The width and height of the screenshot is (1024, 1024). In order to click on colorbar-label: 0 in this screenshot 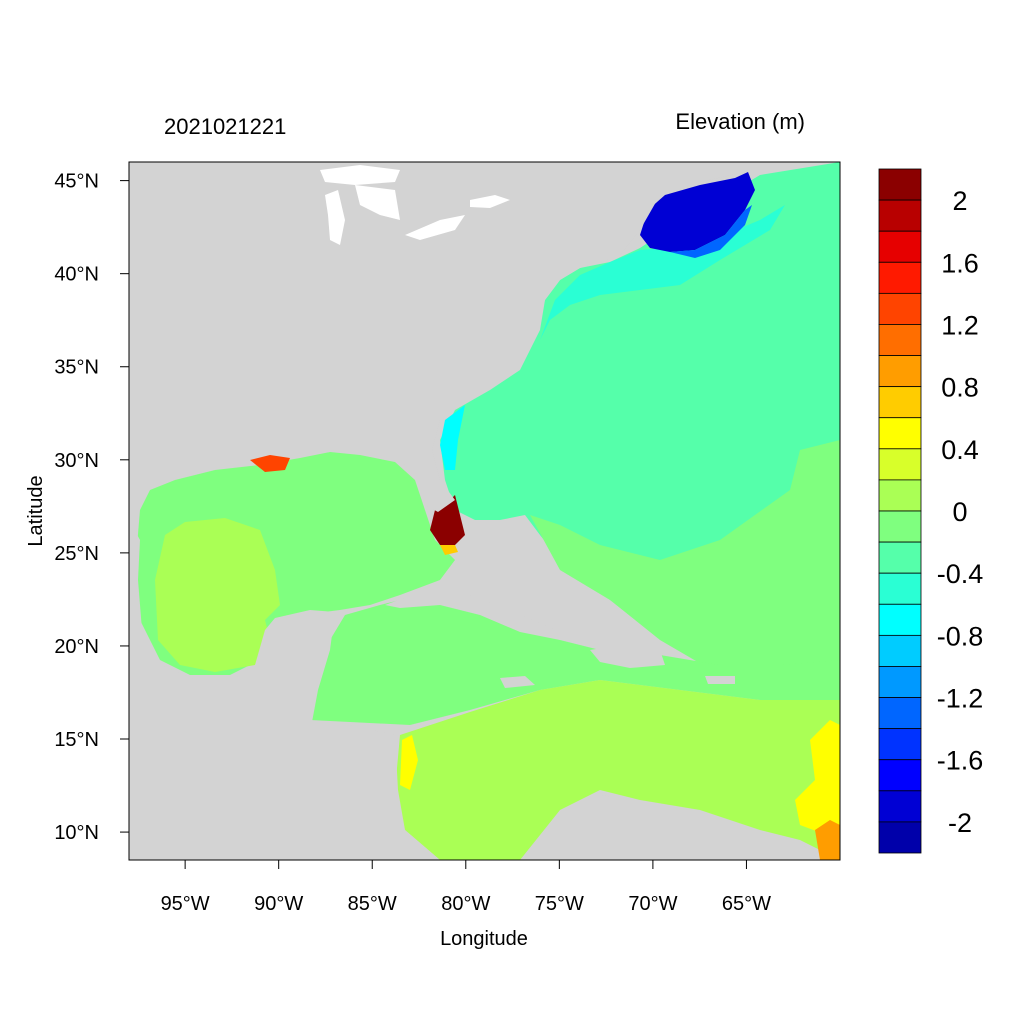, I will do `click(959, 512)`.